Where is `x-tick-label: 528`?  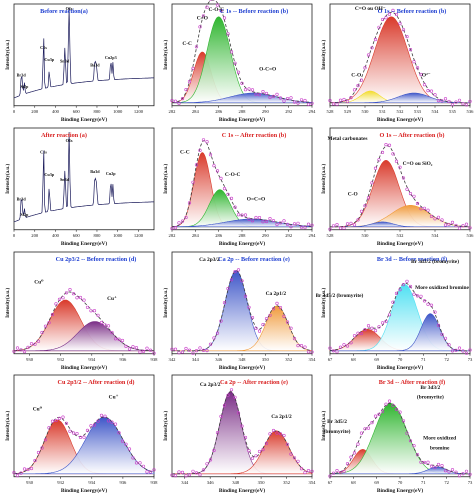 x-tick-label: 528 is located at coordinates (331, 111).